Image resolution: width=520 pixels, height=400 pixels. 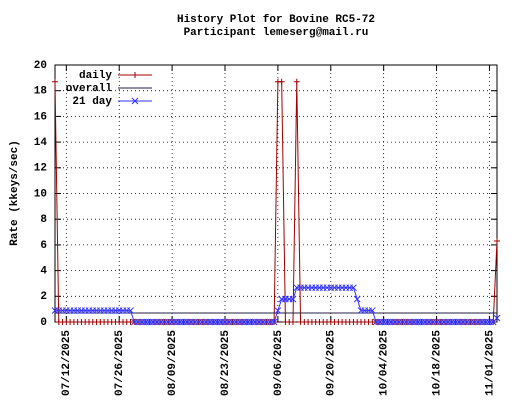 I want to click on x-tick-label: 10/04/2025, so click(x=385, y=363).